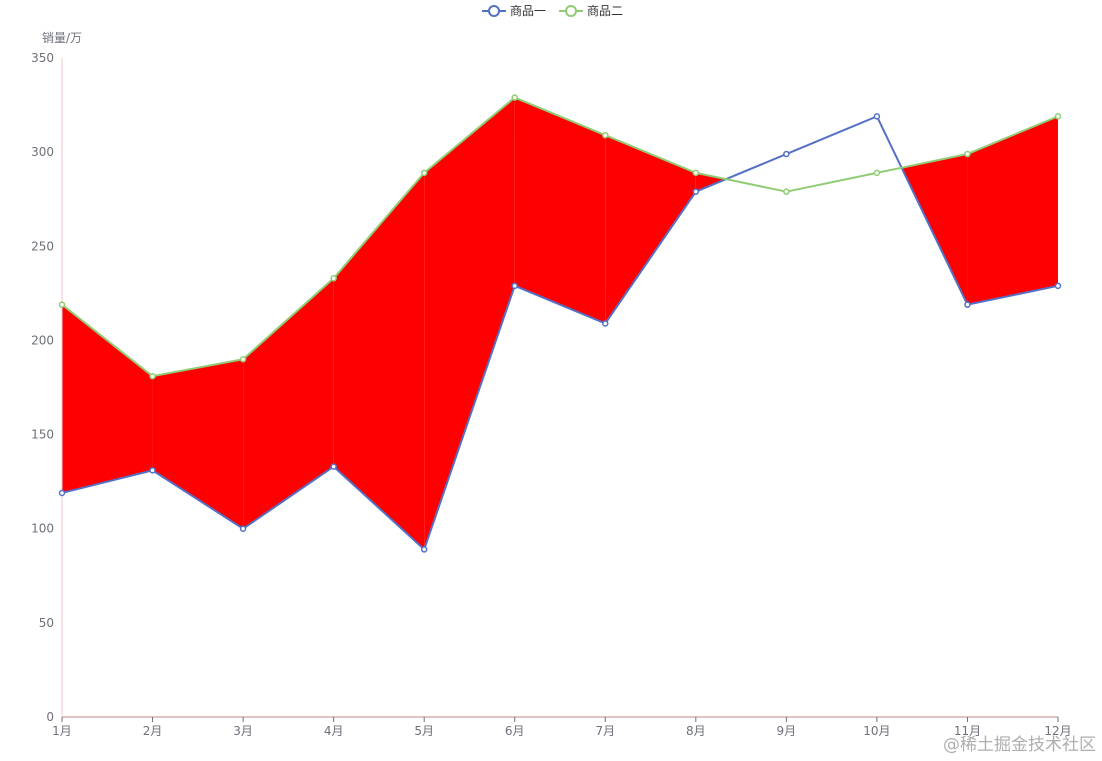 This screenshot has width=1102, height=761. Describe the element at coordinates (50, 717) in the screenshot. I see `y-tick-label-0: 0` at that location.